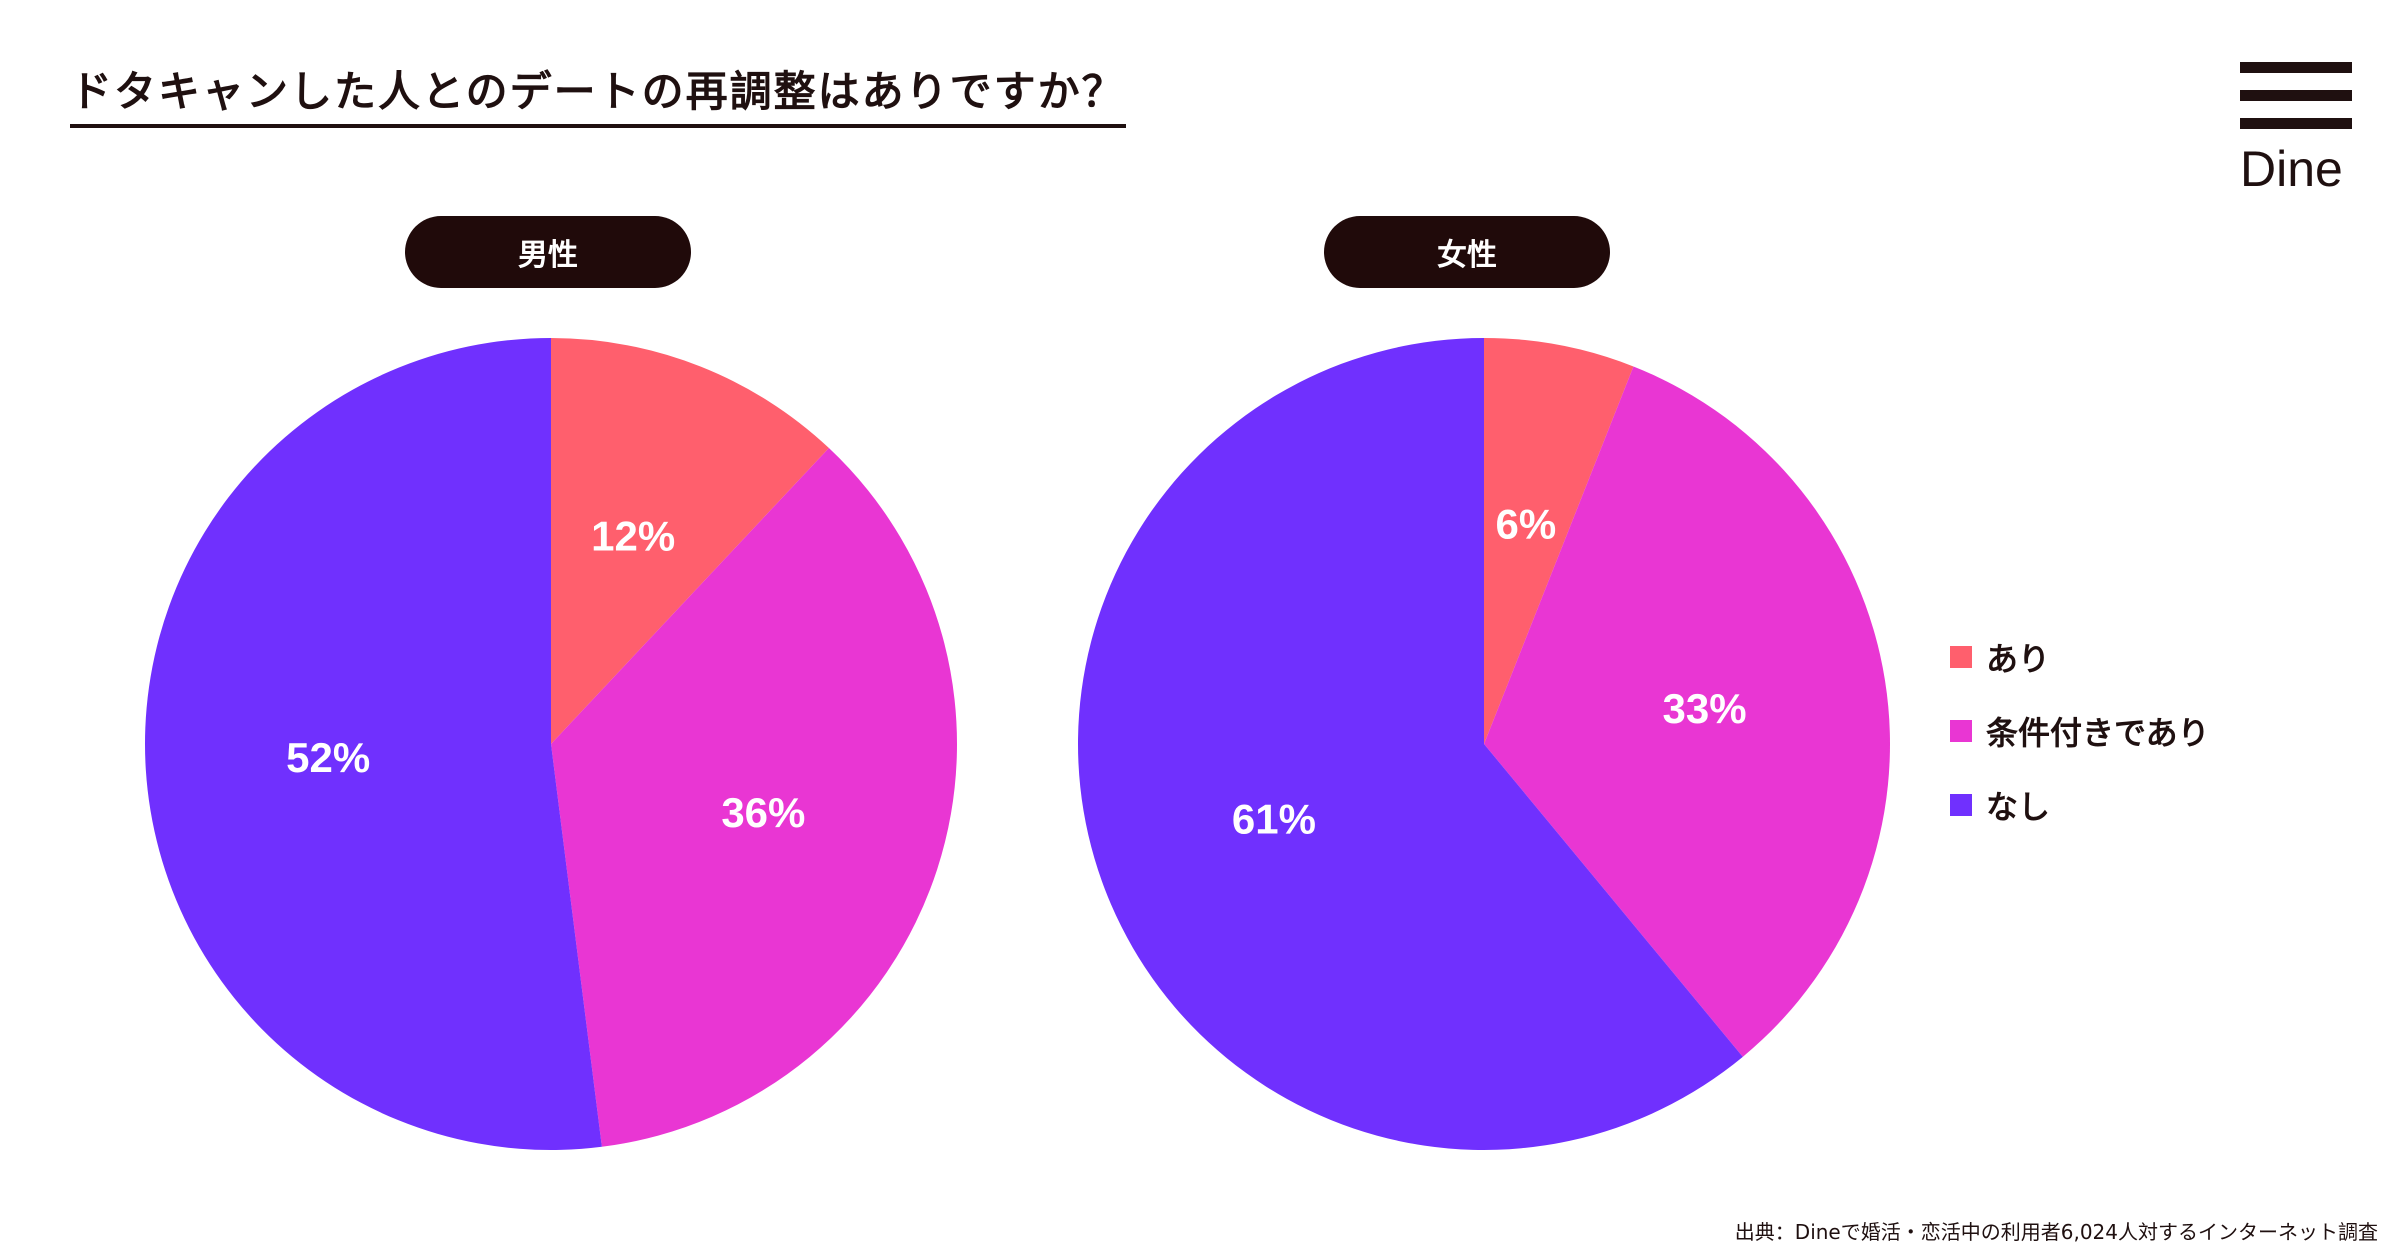 The image size is (2400, 1260). Describe the element at coordinates (2080, 805) in the screenshot. I see `legend-item-nashi: なし` at that location.